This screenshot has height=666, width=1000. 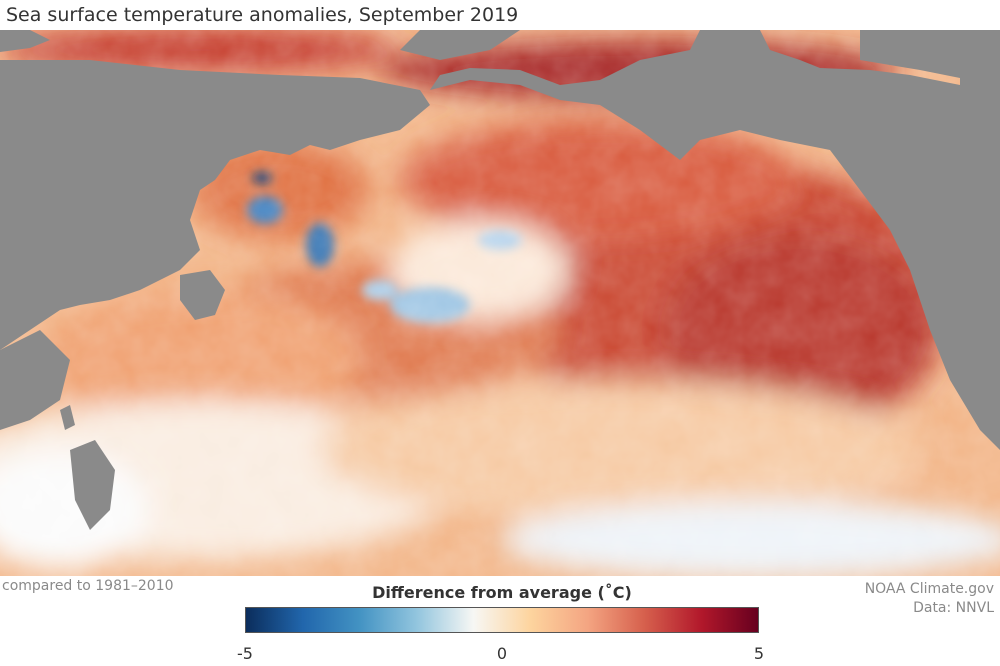 What do you see at coordinates (245, 653) in the screenshot?
I see `legend-min-label: -5` at bounding box center [245, 653].